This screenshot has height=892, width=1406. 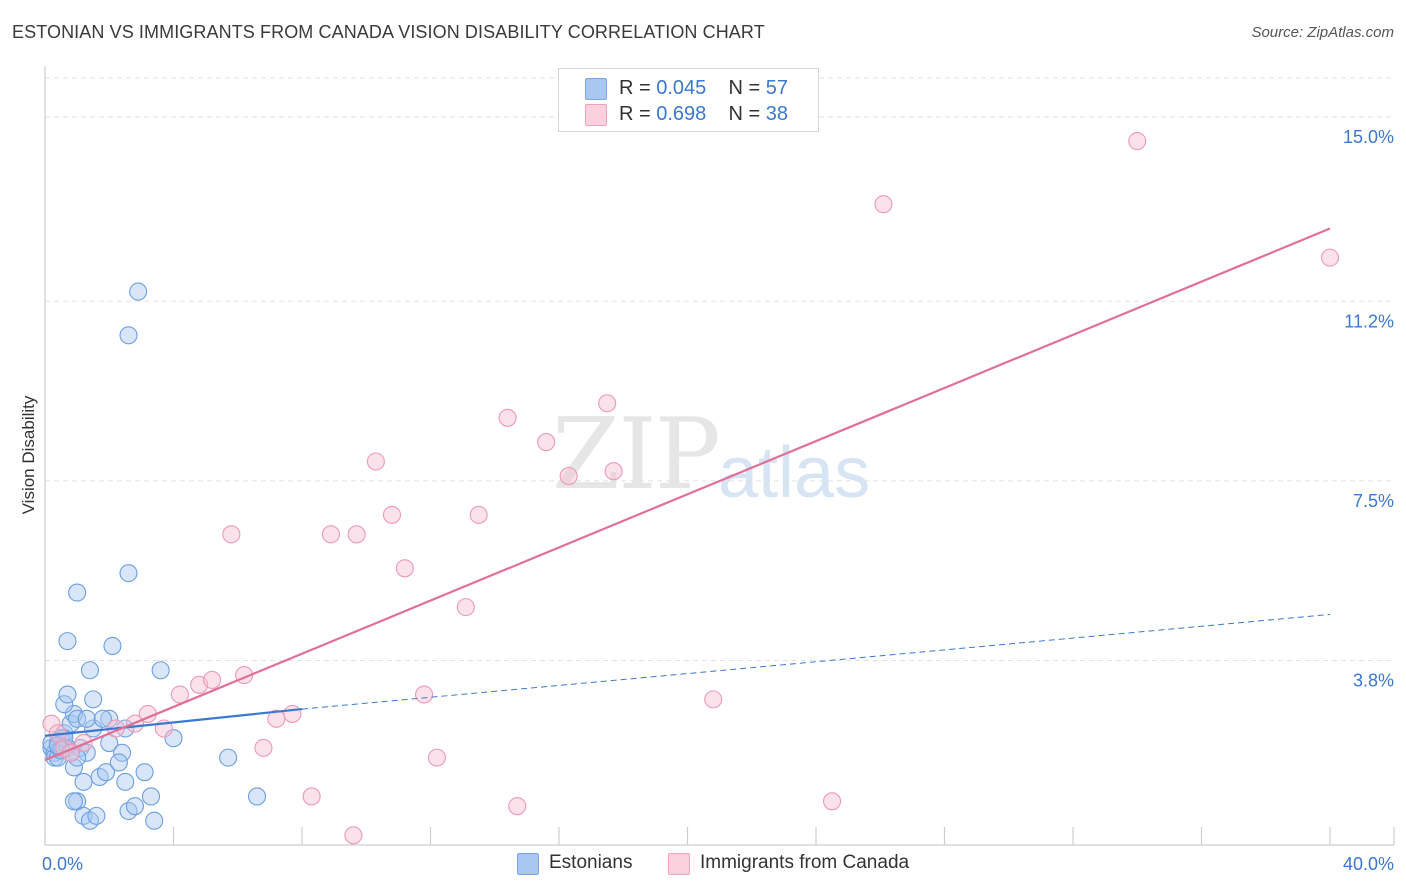 I want to click on estonian-trend-line, so click(x=173, y=722).